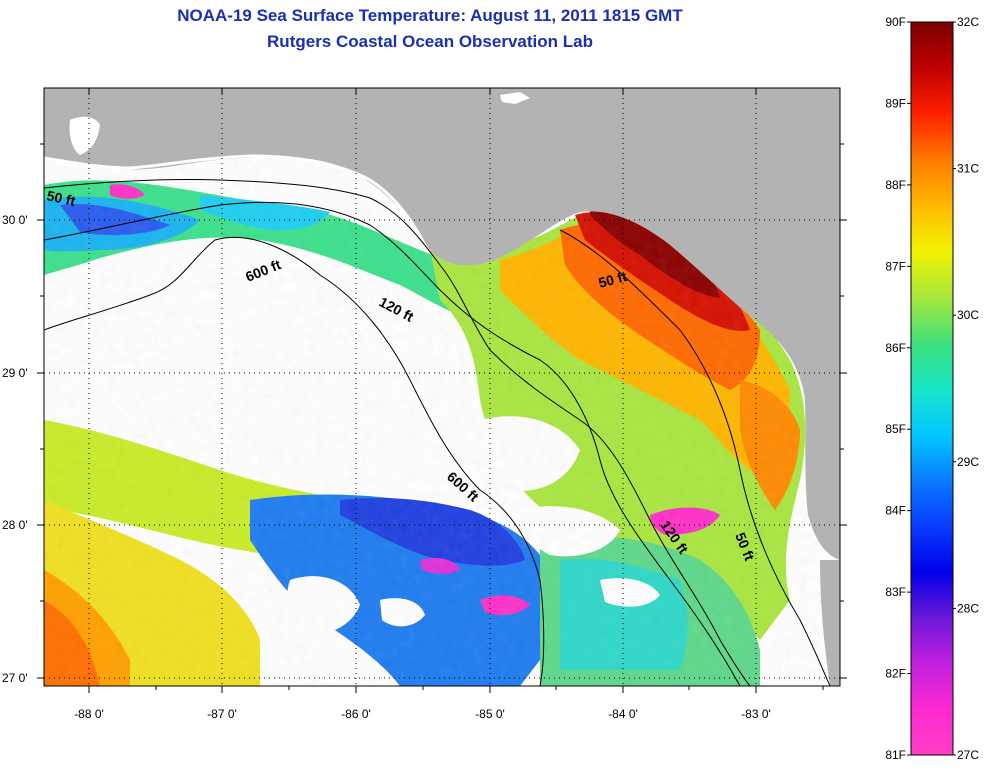 This screenshot has width=992, height=770. What do you see at coordinates (895, 348) in the screenshot?
I see `fahrenheit-label: 86F` at bounding box center [895, 348].